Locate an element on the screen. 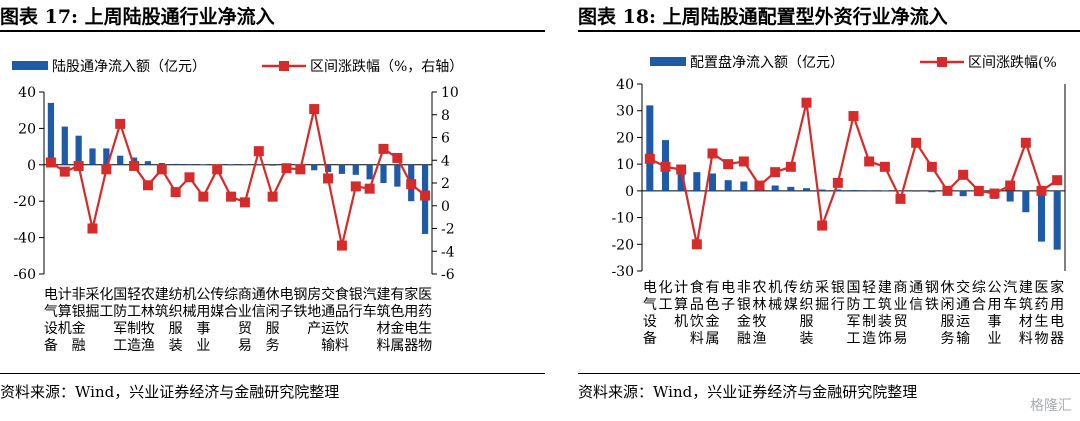 This screenshot has height=421, width=1080. left-category-label: 用 is located at coordinates (411, 312).